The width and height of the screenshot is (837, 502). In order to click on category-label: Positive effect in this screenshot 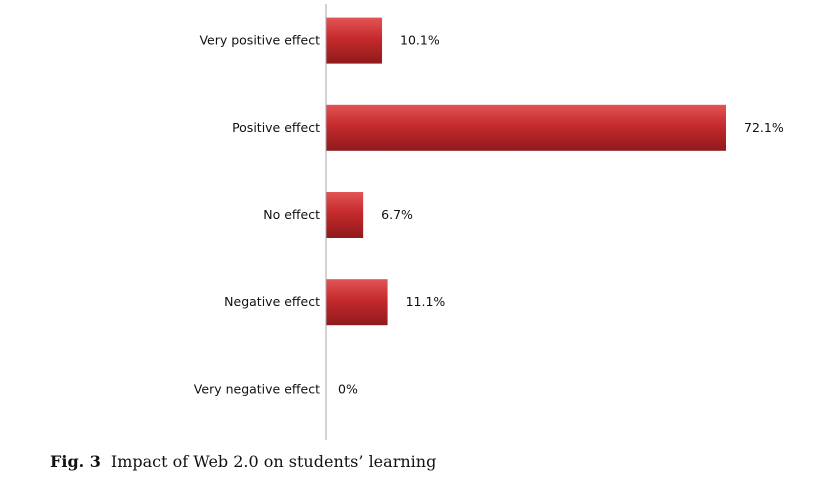, I will do `click(276, 127)`.